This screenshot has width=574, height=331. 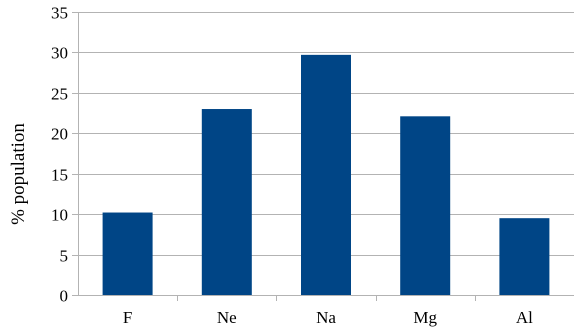 I want to click on y-tick-label: 20, so click(x=59, y=134).